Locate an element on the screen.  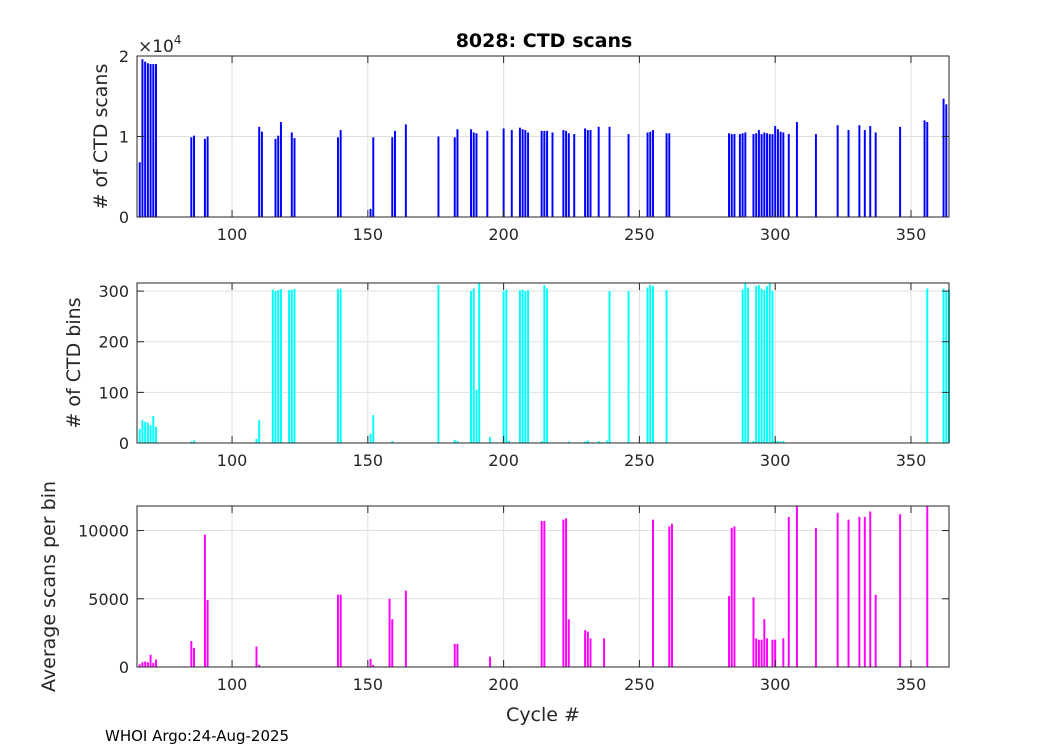
scans-x-tick-label: 200 is located at coordinates (503, 234).